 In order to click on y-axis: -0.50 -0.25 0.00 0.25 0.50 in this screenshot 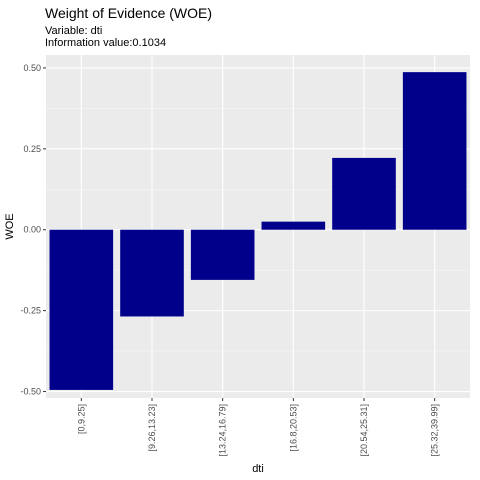, I will do `click(33, 230)`.